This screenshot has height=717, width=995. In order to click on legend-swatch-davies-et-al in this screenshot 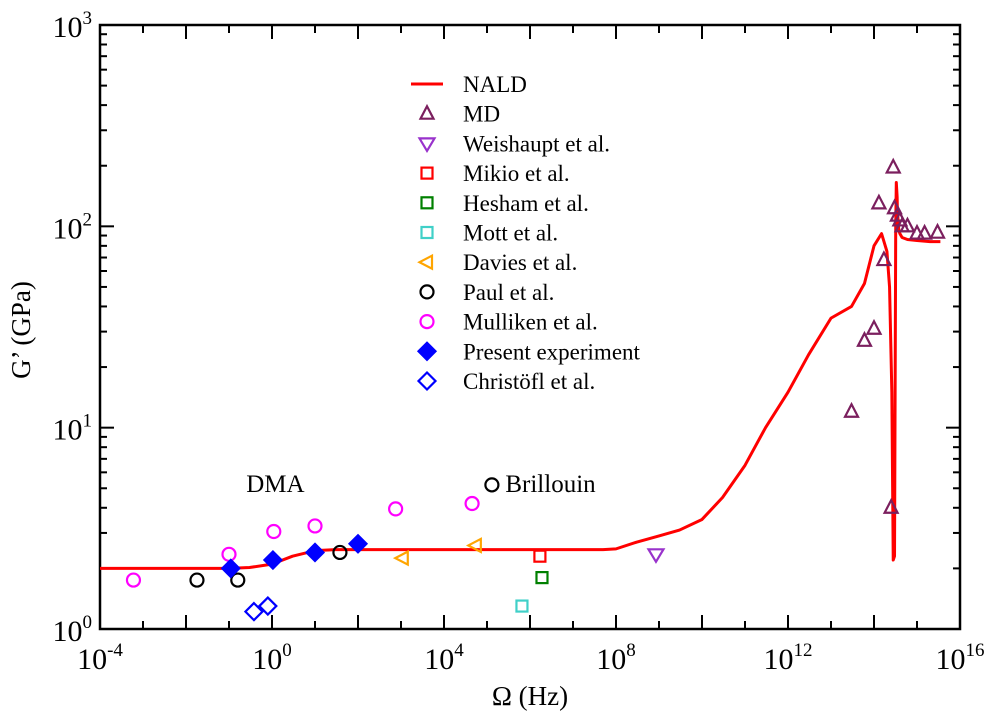, I will do `click(425, 262)`.